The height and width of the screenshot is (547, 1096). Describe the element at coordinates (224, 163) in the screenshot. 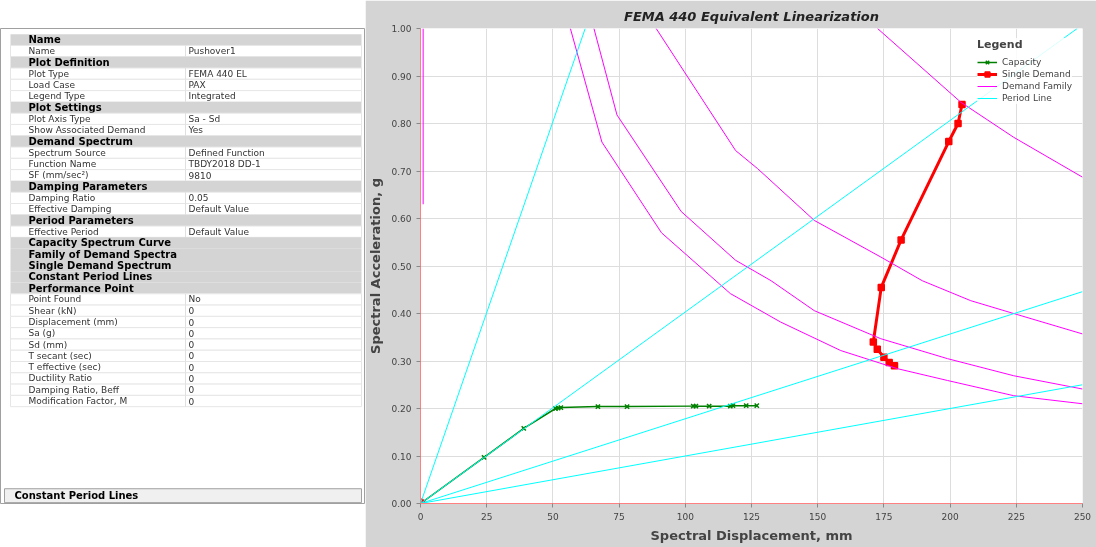

I see `text: TBDY2018 DD-1` at that location.